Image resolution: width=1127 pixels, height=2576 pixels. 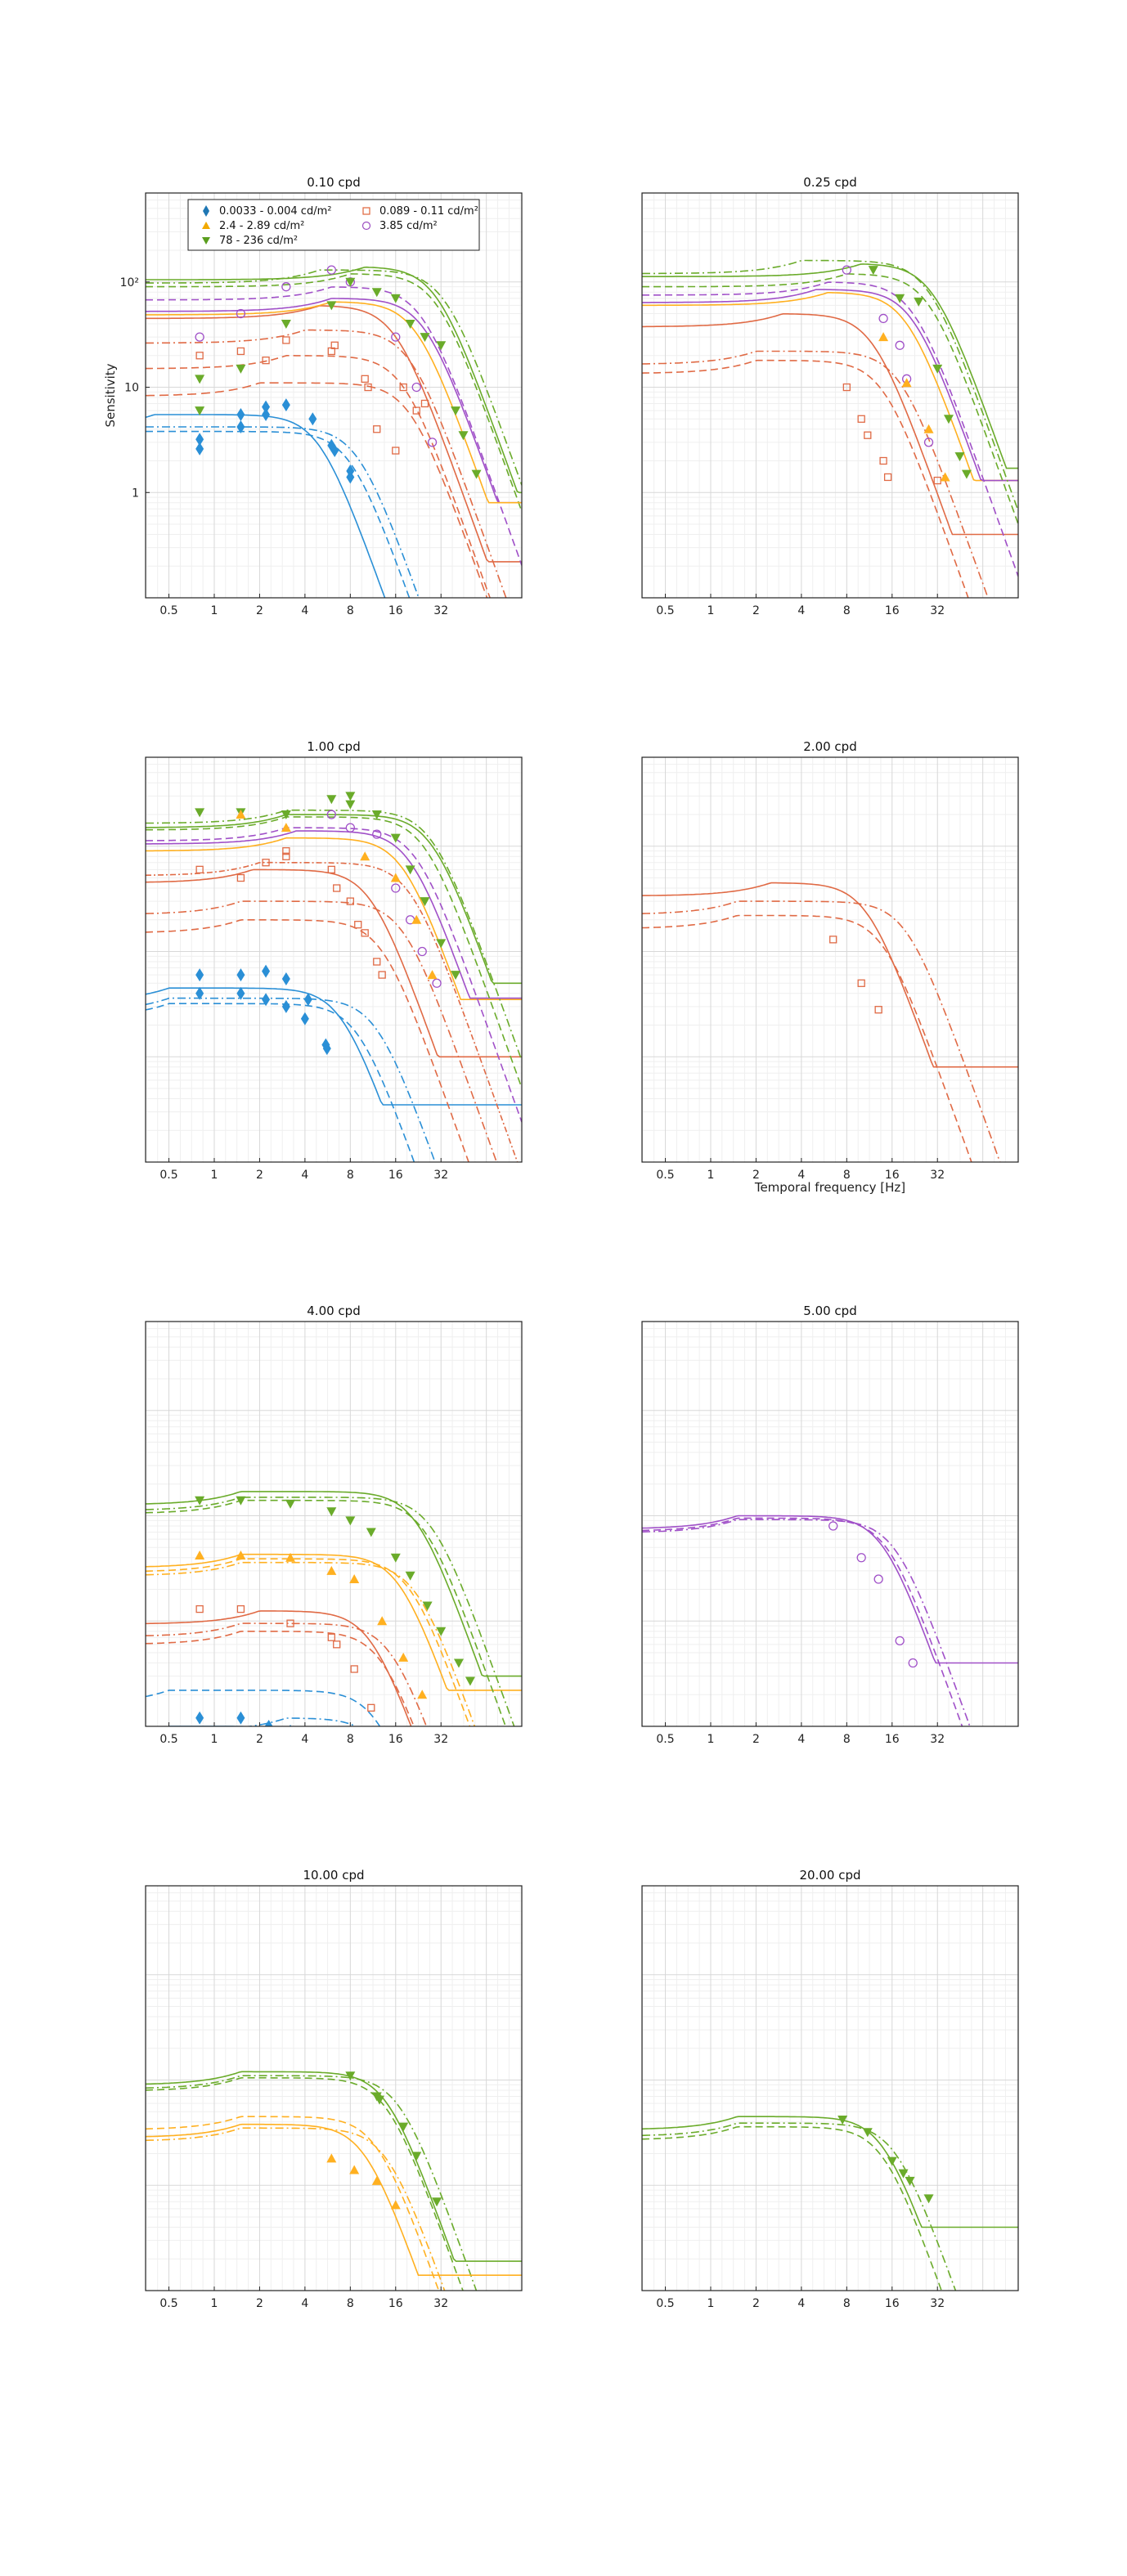 What do you see at coordinates (131, 388) in the screenshot?
I see `y-tick-label: 10` at bounding box center [131, 388].